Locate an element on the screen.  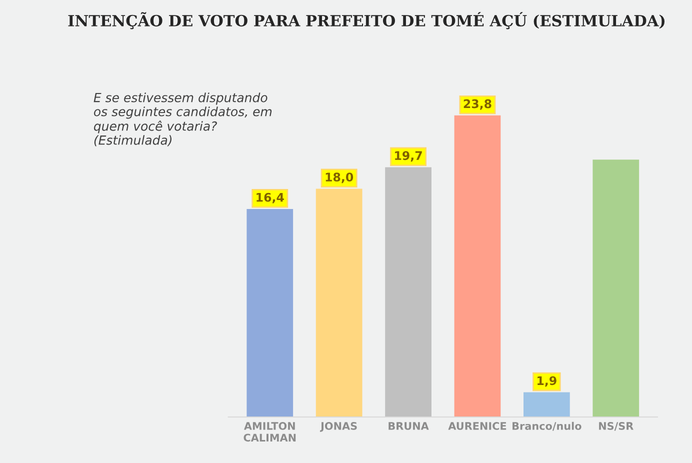
x-tick-label: AURENICE is located at coordinates (477, 426).